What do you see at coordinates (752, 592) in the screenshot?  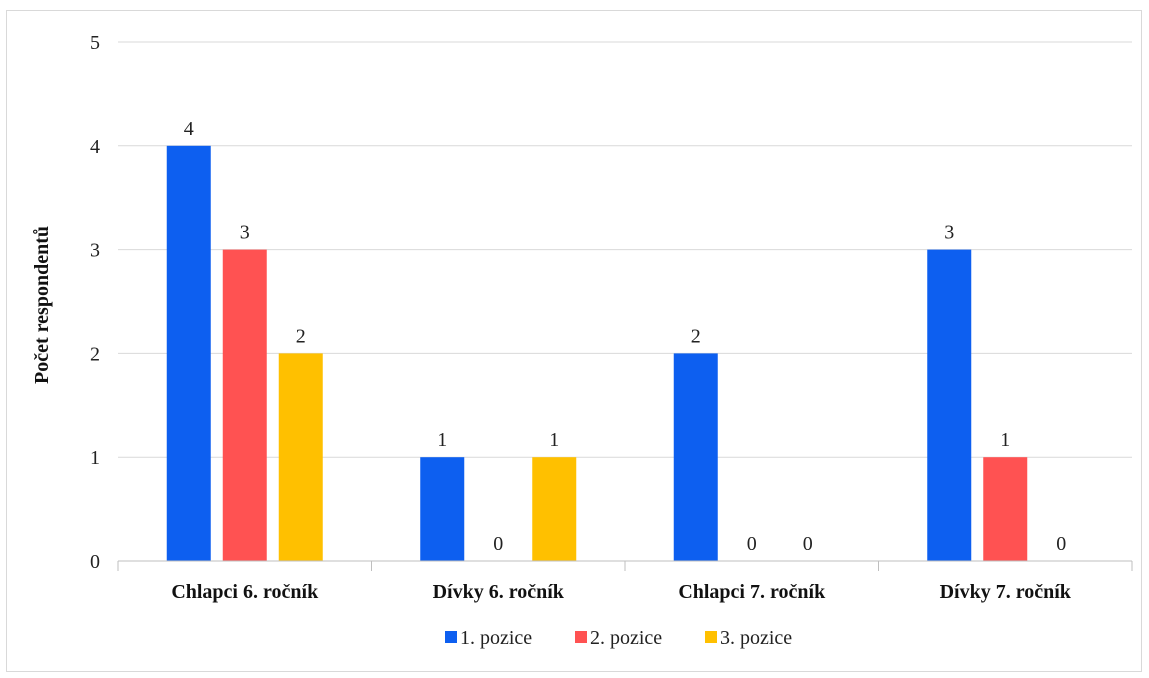 I see `x-category-label: Chlapci 7. ročník` at bounding box center [752, 592].